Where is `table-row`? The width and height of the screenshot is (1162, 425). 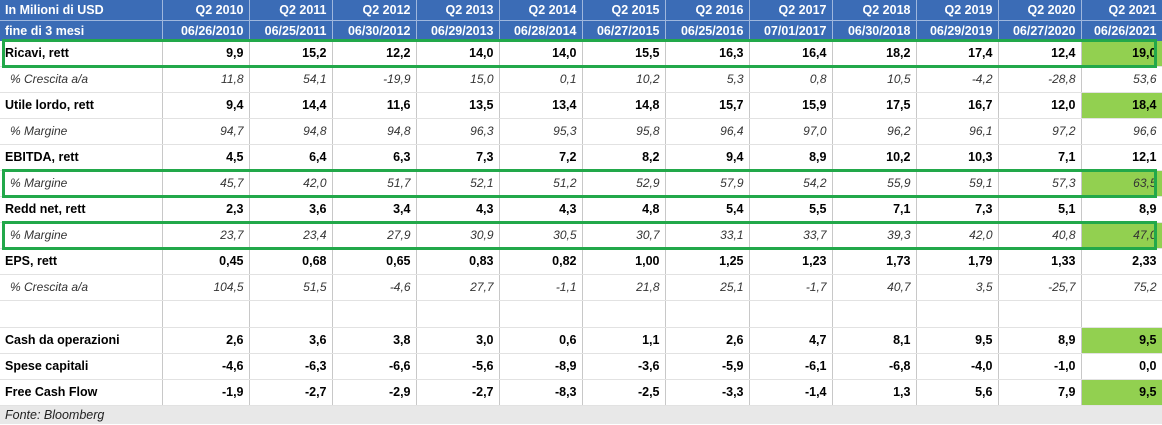 table-row is located at coordinates (581, 314).